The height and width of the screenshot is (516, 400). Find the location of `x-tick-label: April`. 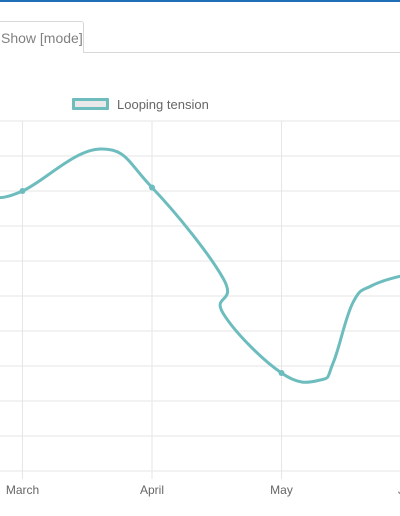

x-tick-label: April is located at coordinates (152, 490).